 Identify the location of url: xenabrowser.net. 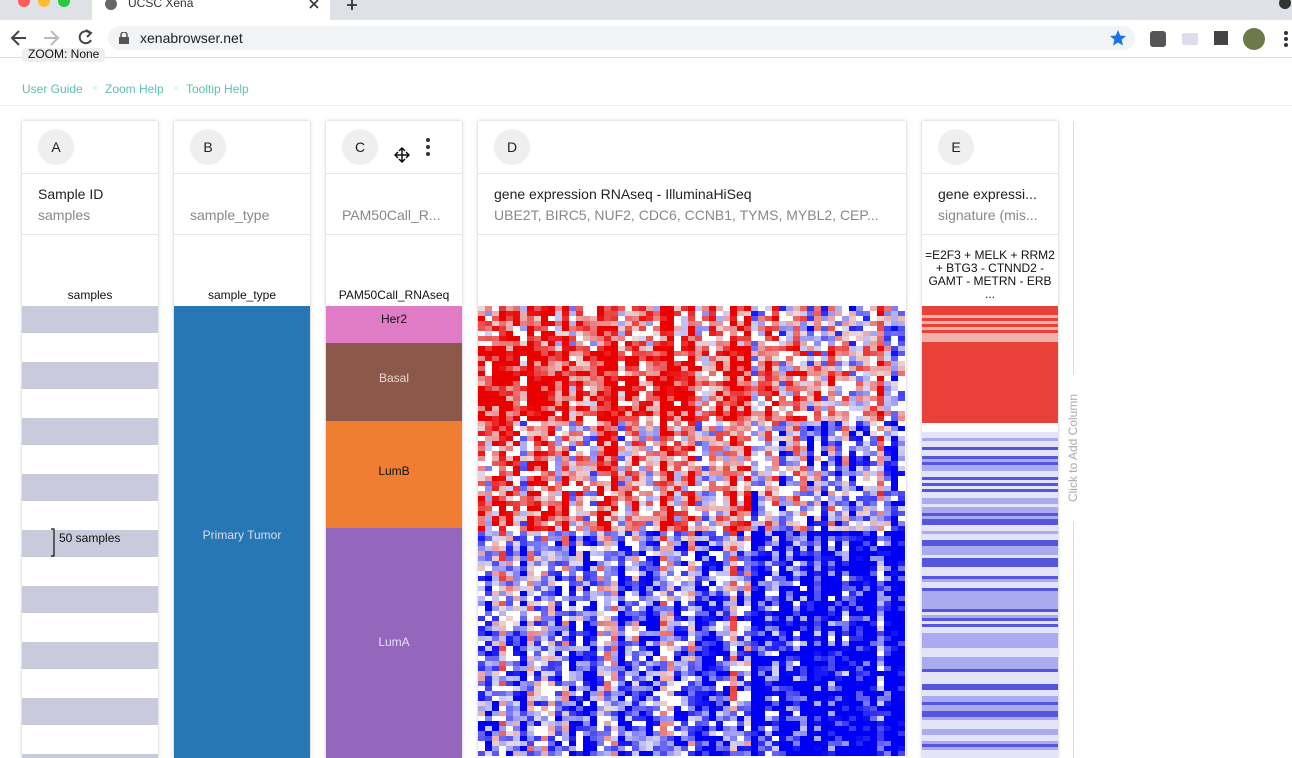
(191, 38).